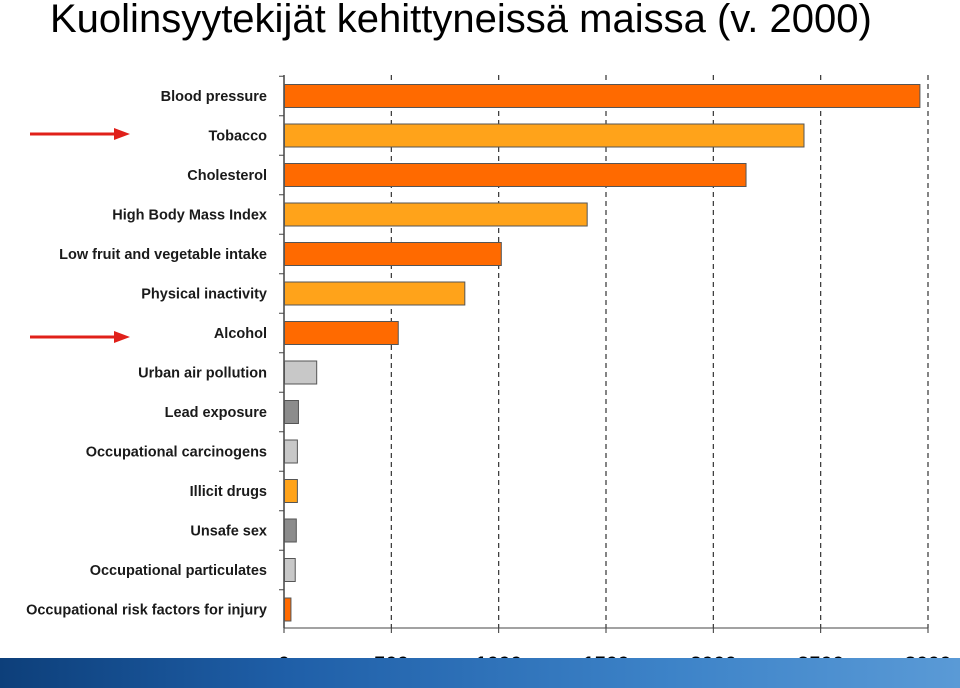 The image size is (960, 688). Describe the element at coordinates (228, 532) in the screenshot. I see `category-label: Unsafe sex` at that location.